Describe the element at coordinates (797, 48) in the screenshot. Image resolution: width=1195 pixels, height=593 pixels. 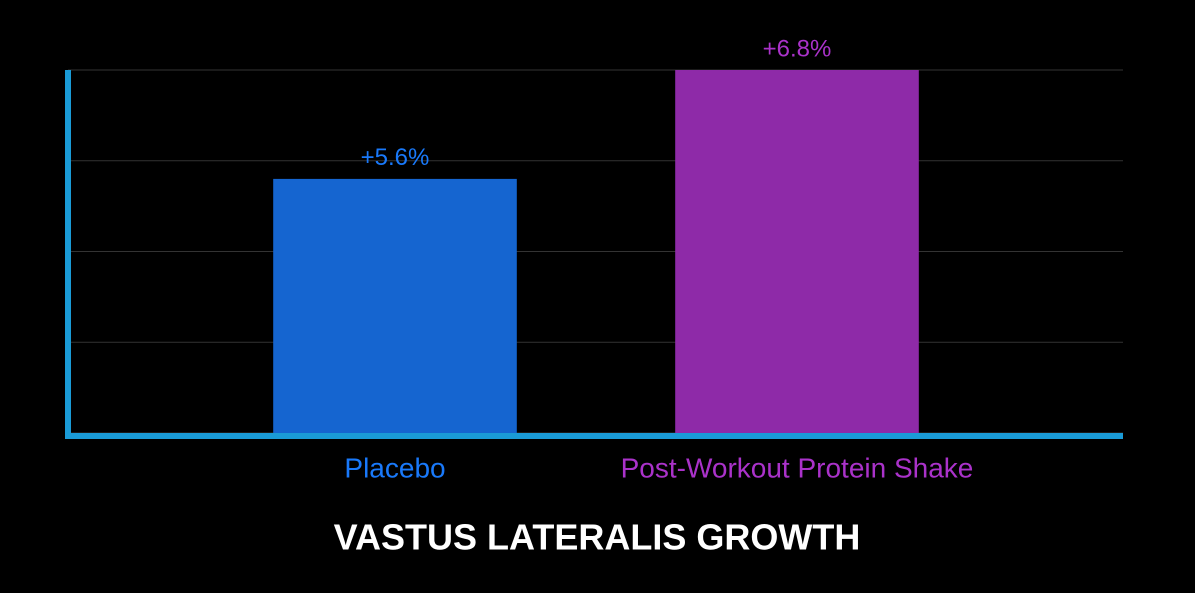
I see `value-label: +6.8%` at that location.